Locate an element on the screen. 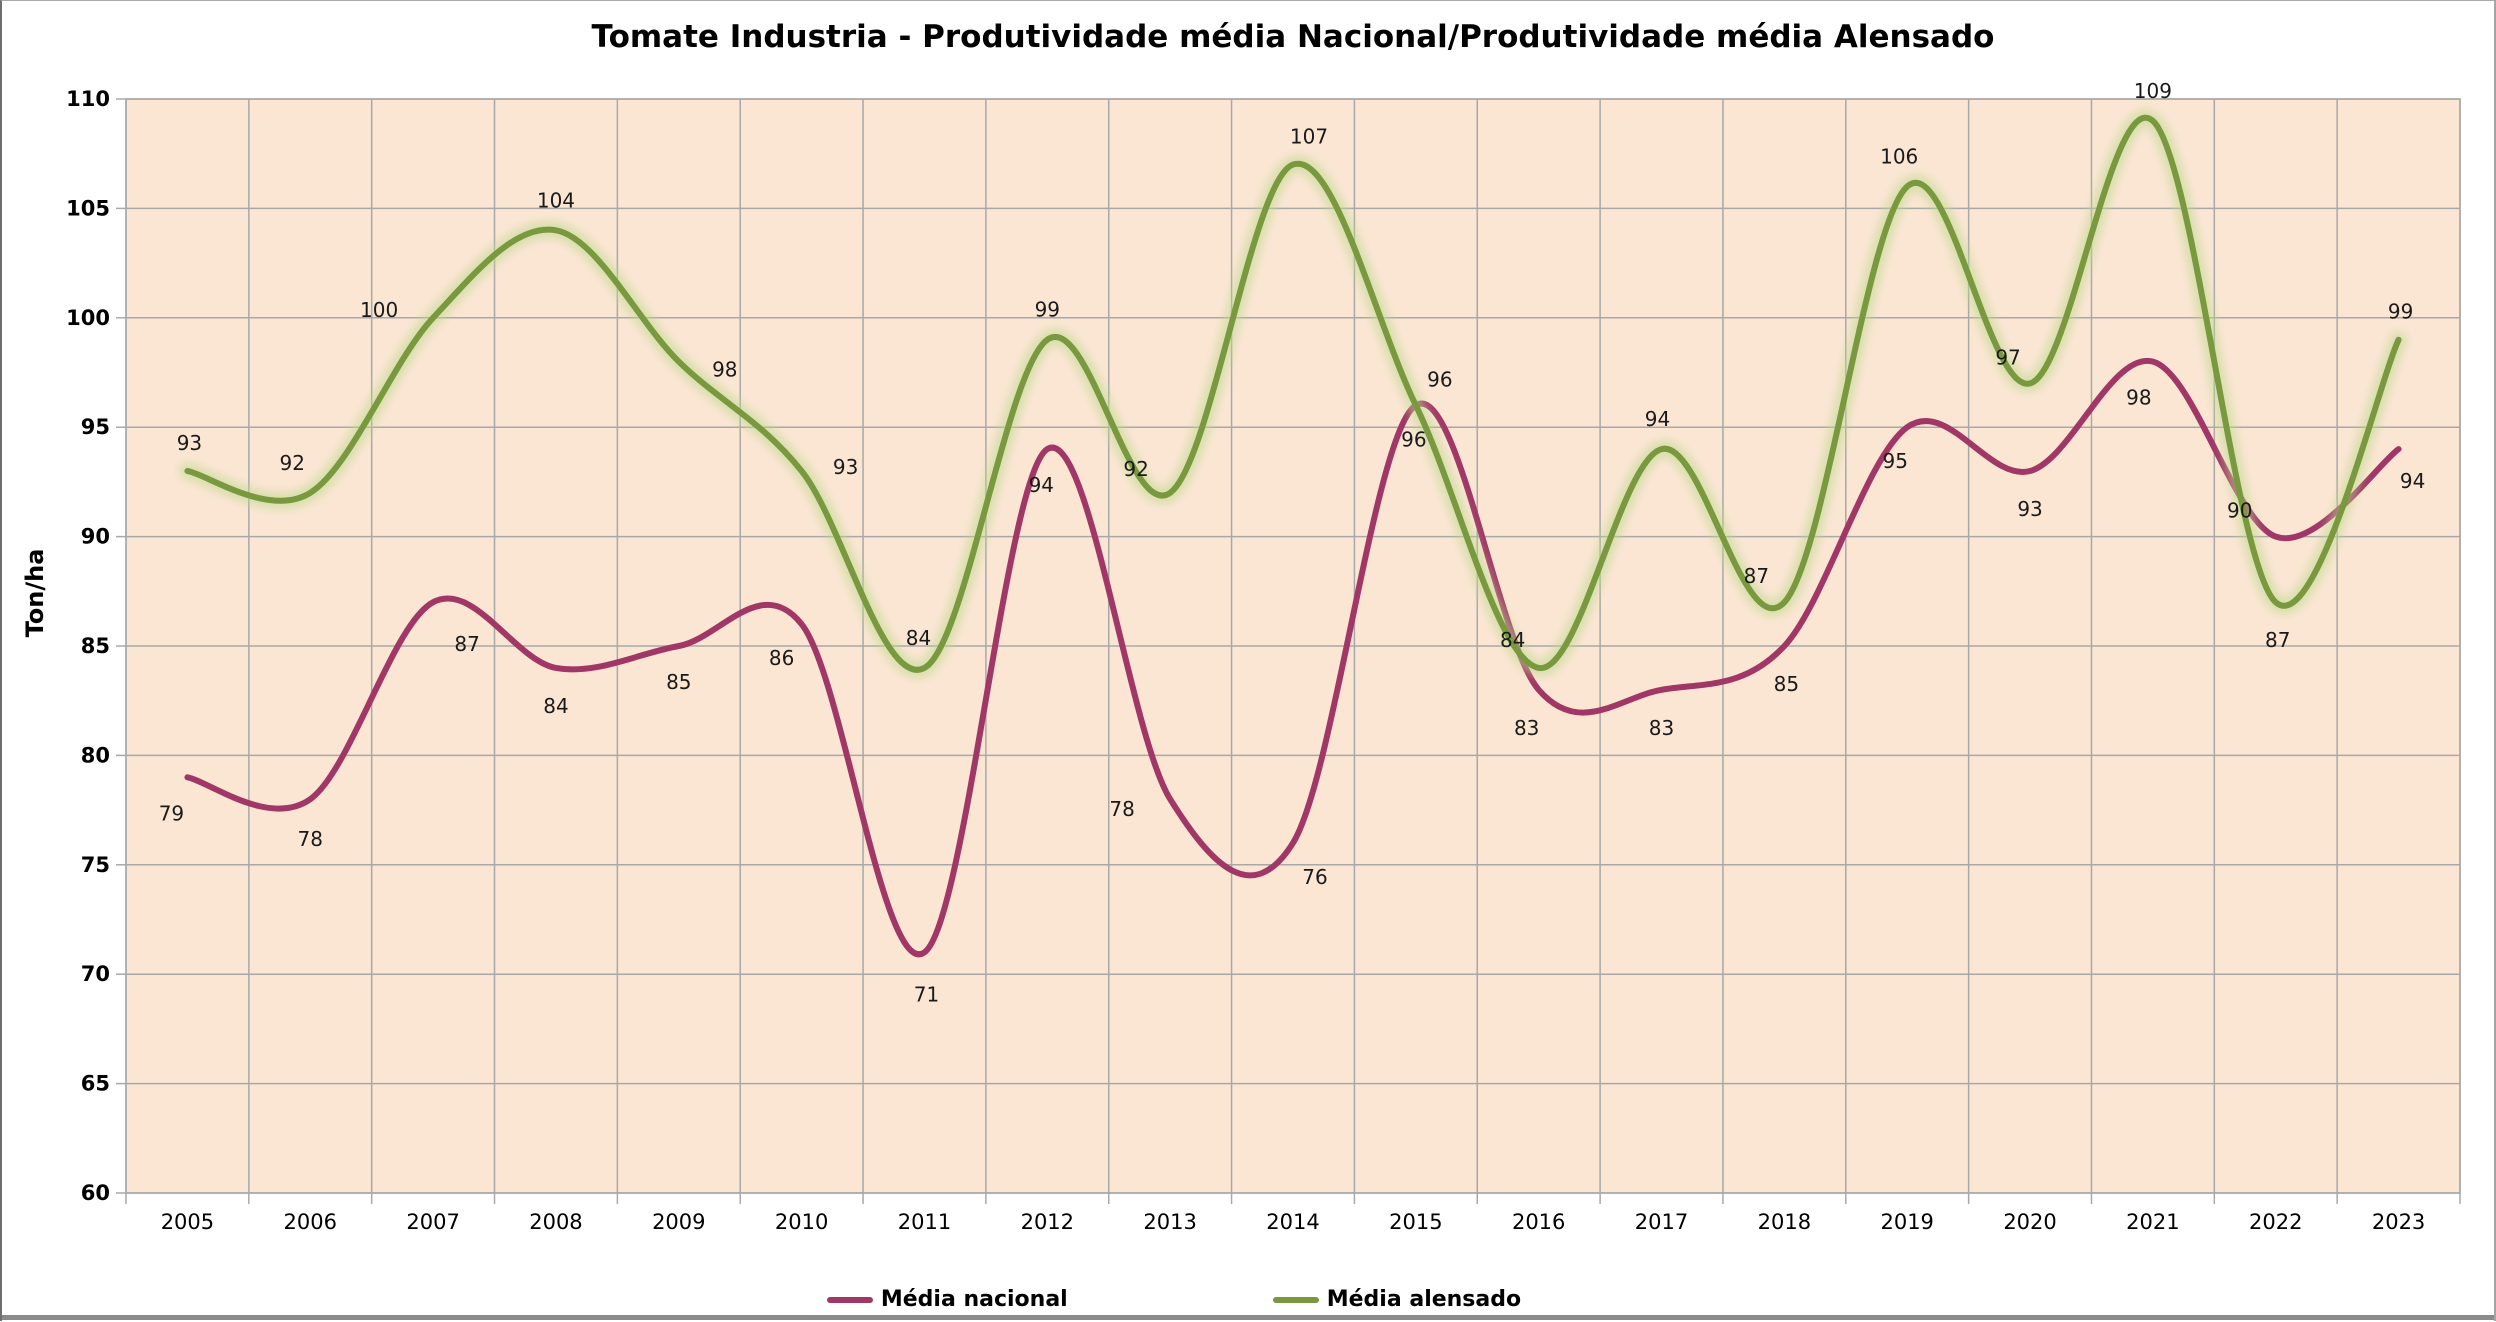  data-label-media-nacional: 95 is located at coordinates (1894, 461).